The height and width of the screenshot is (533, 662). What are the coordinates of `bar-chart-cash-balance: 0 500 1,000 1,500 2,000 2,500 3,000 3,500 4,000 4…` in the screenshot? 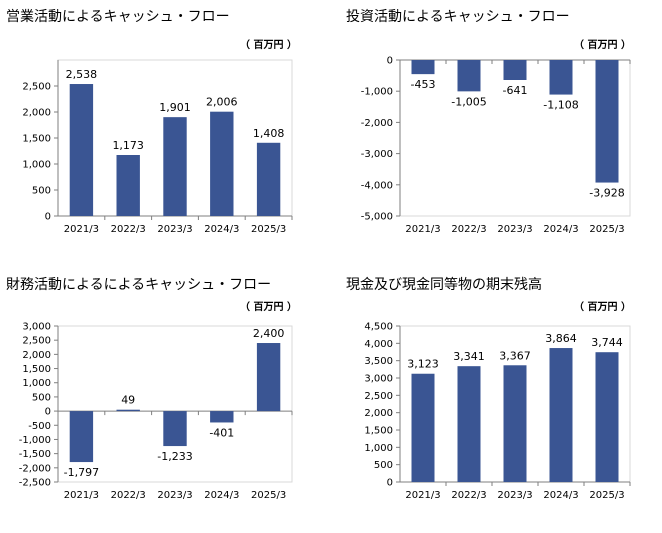 It's located at (497, 411).